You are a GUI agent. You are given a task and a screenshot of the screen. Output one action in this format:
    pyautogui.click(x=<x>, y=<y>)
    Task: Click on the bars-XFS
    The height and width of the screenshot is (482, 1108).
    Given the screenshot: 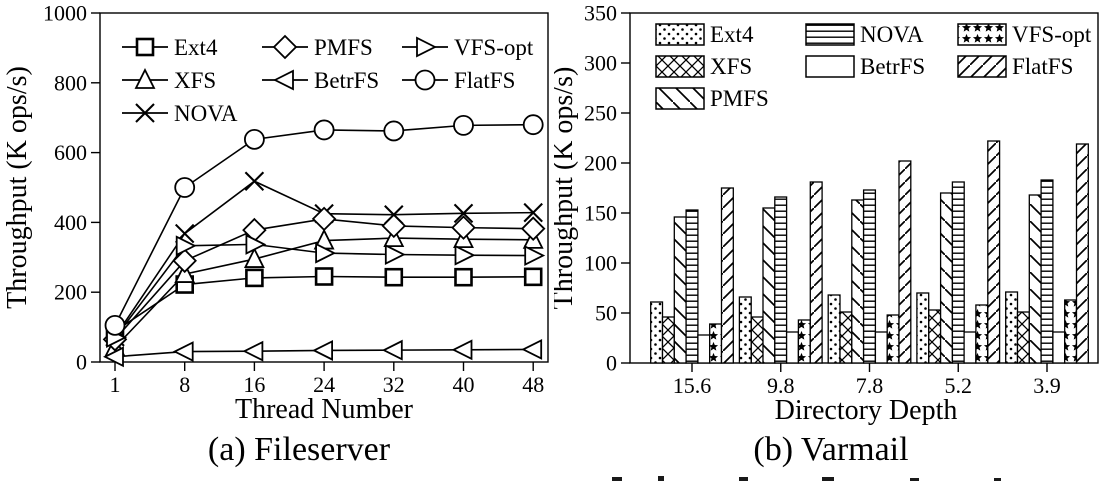 What is the action you would take?
    pyautogui.click(x=845, y=336)
    